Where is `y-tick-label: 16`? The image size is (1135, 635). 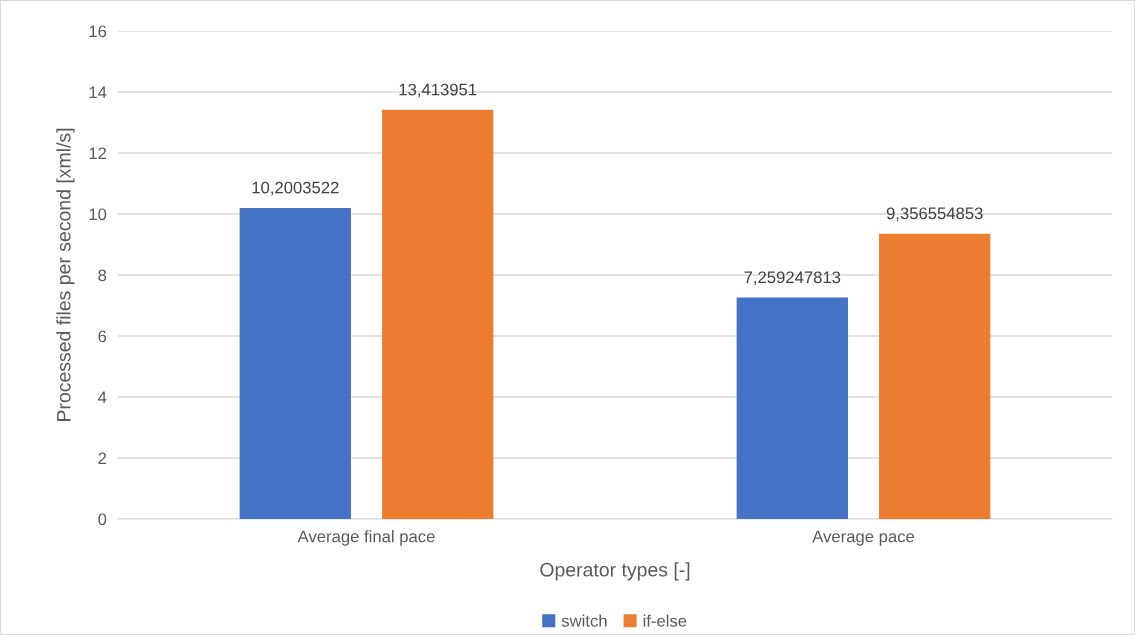
y-tick-label: 16 is located at coordinates (98, 31).